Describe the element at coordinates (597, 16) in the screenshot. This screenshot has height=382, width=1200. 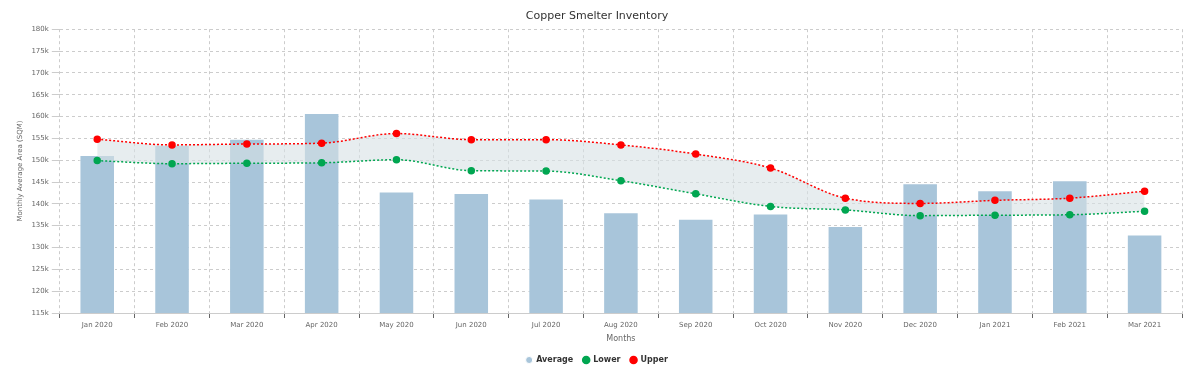
I see `chart-title: Copper Smelter Inventory` at that location.